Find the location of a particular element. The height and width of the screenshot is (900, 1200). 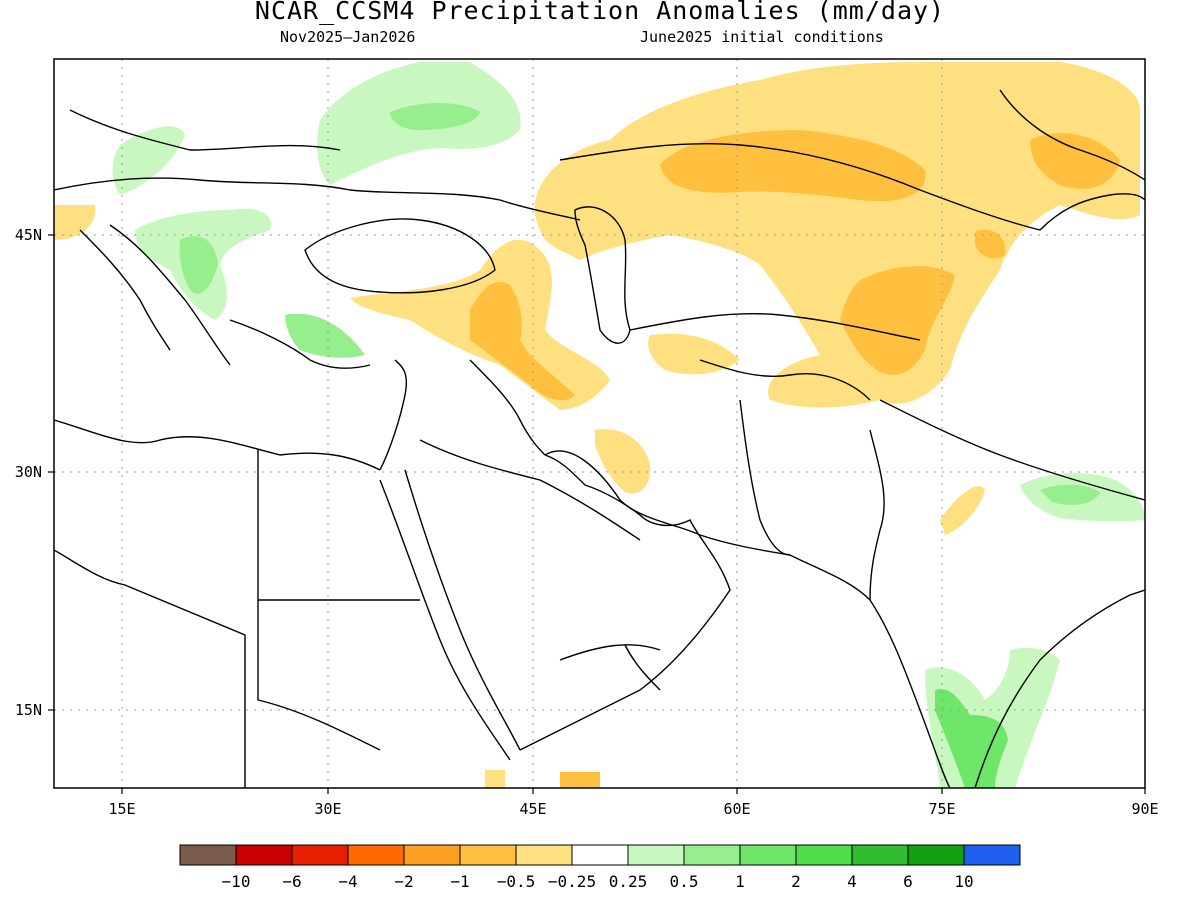

y-tick-label: 15N is located at coordinates (28, 710).